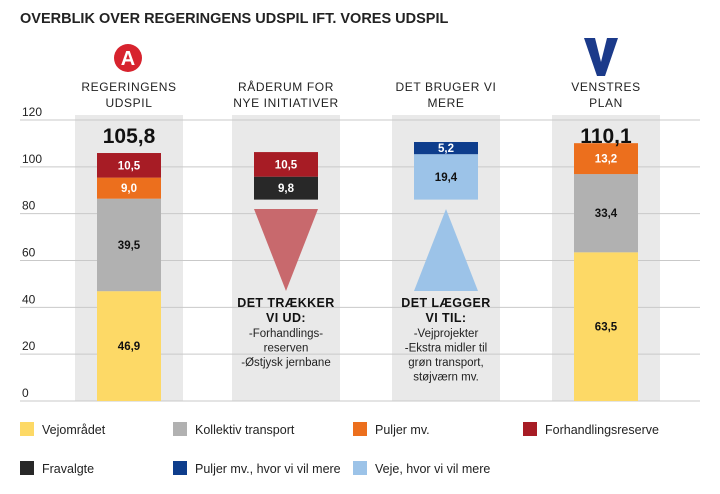 The image size is (720, 494). What do you see at coordinates (360, 429) in the screenshot?
I see `legend-swatch-puljer` at bounding box center [360, 429].